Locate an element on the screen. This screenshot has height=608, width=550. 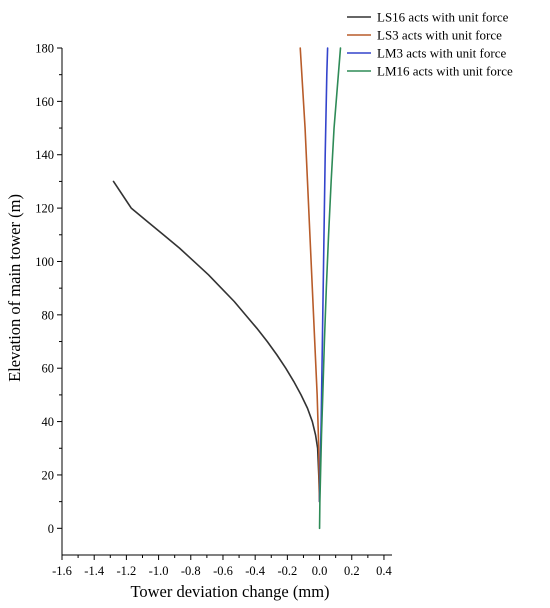
y-tick-label: 80 is located at coordinates (48, 315).